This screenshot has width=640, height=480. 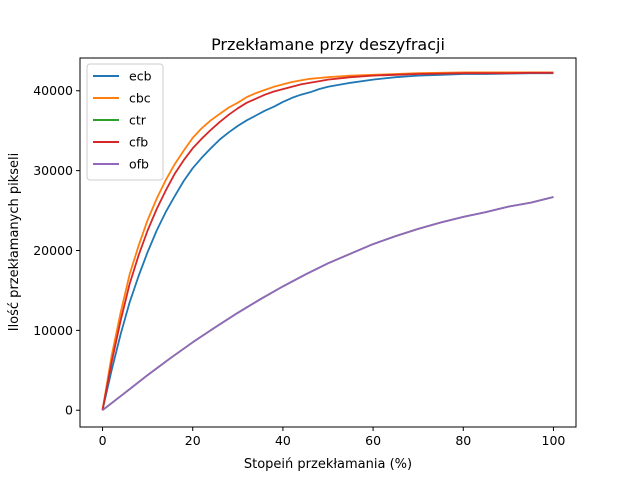 I want to click on y-tick-label: 20000, so click(x=53, y=250).